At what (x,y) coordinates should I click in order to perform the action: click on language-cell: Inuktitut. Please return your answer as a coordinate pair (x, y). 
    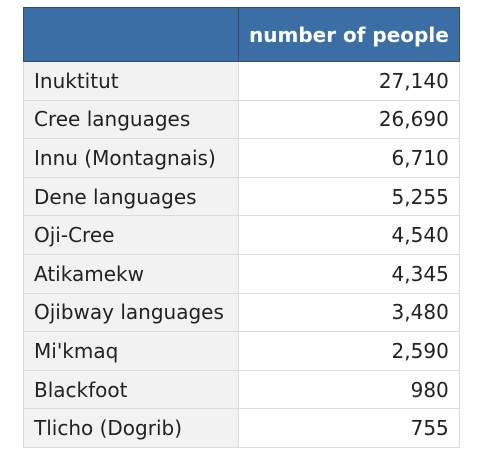
    Looking at the image, I should click on (131, 81).